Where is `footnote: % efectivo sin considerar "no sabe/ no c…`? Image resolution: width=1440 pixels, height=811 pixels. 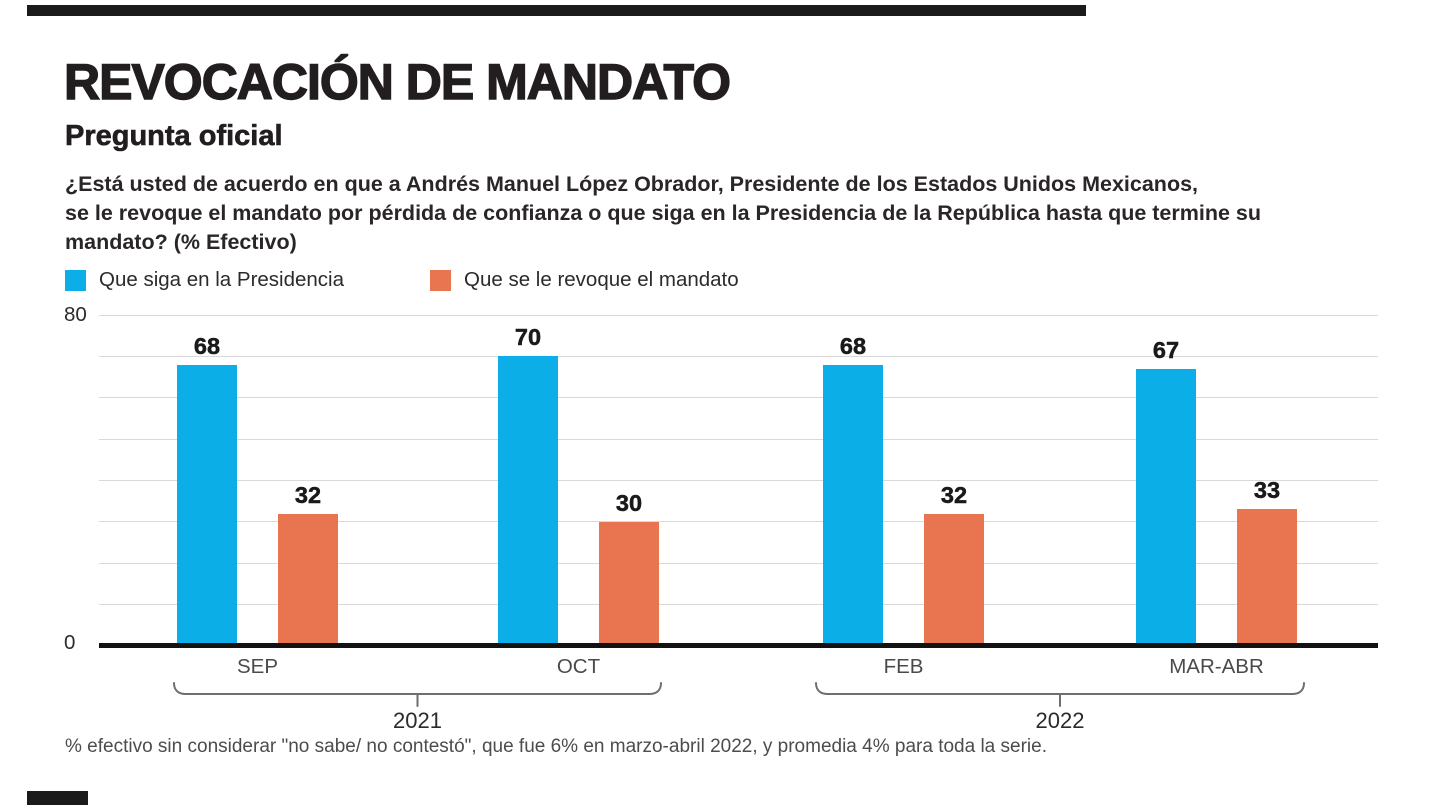 footnote: % efectivo sin considerar "no sabe/ no c… is located at coordinates (556, 746).